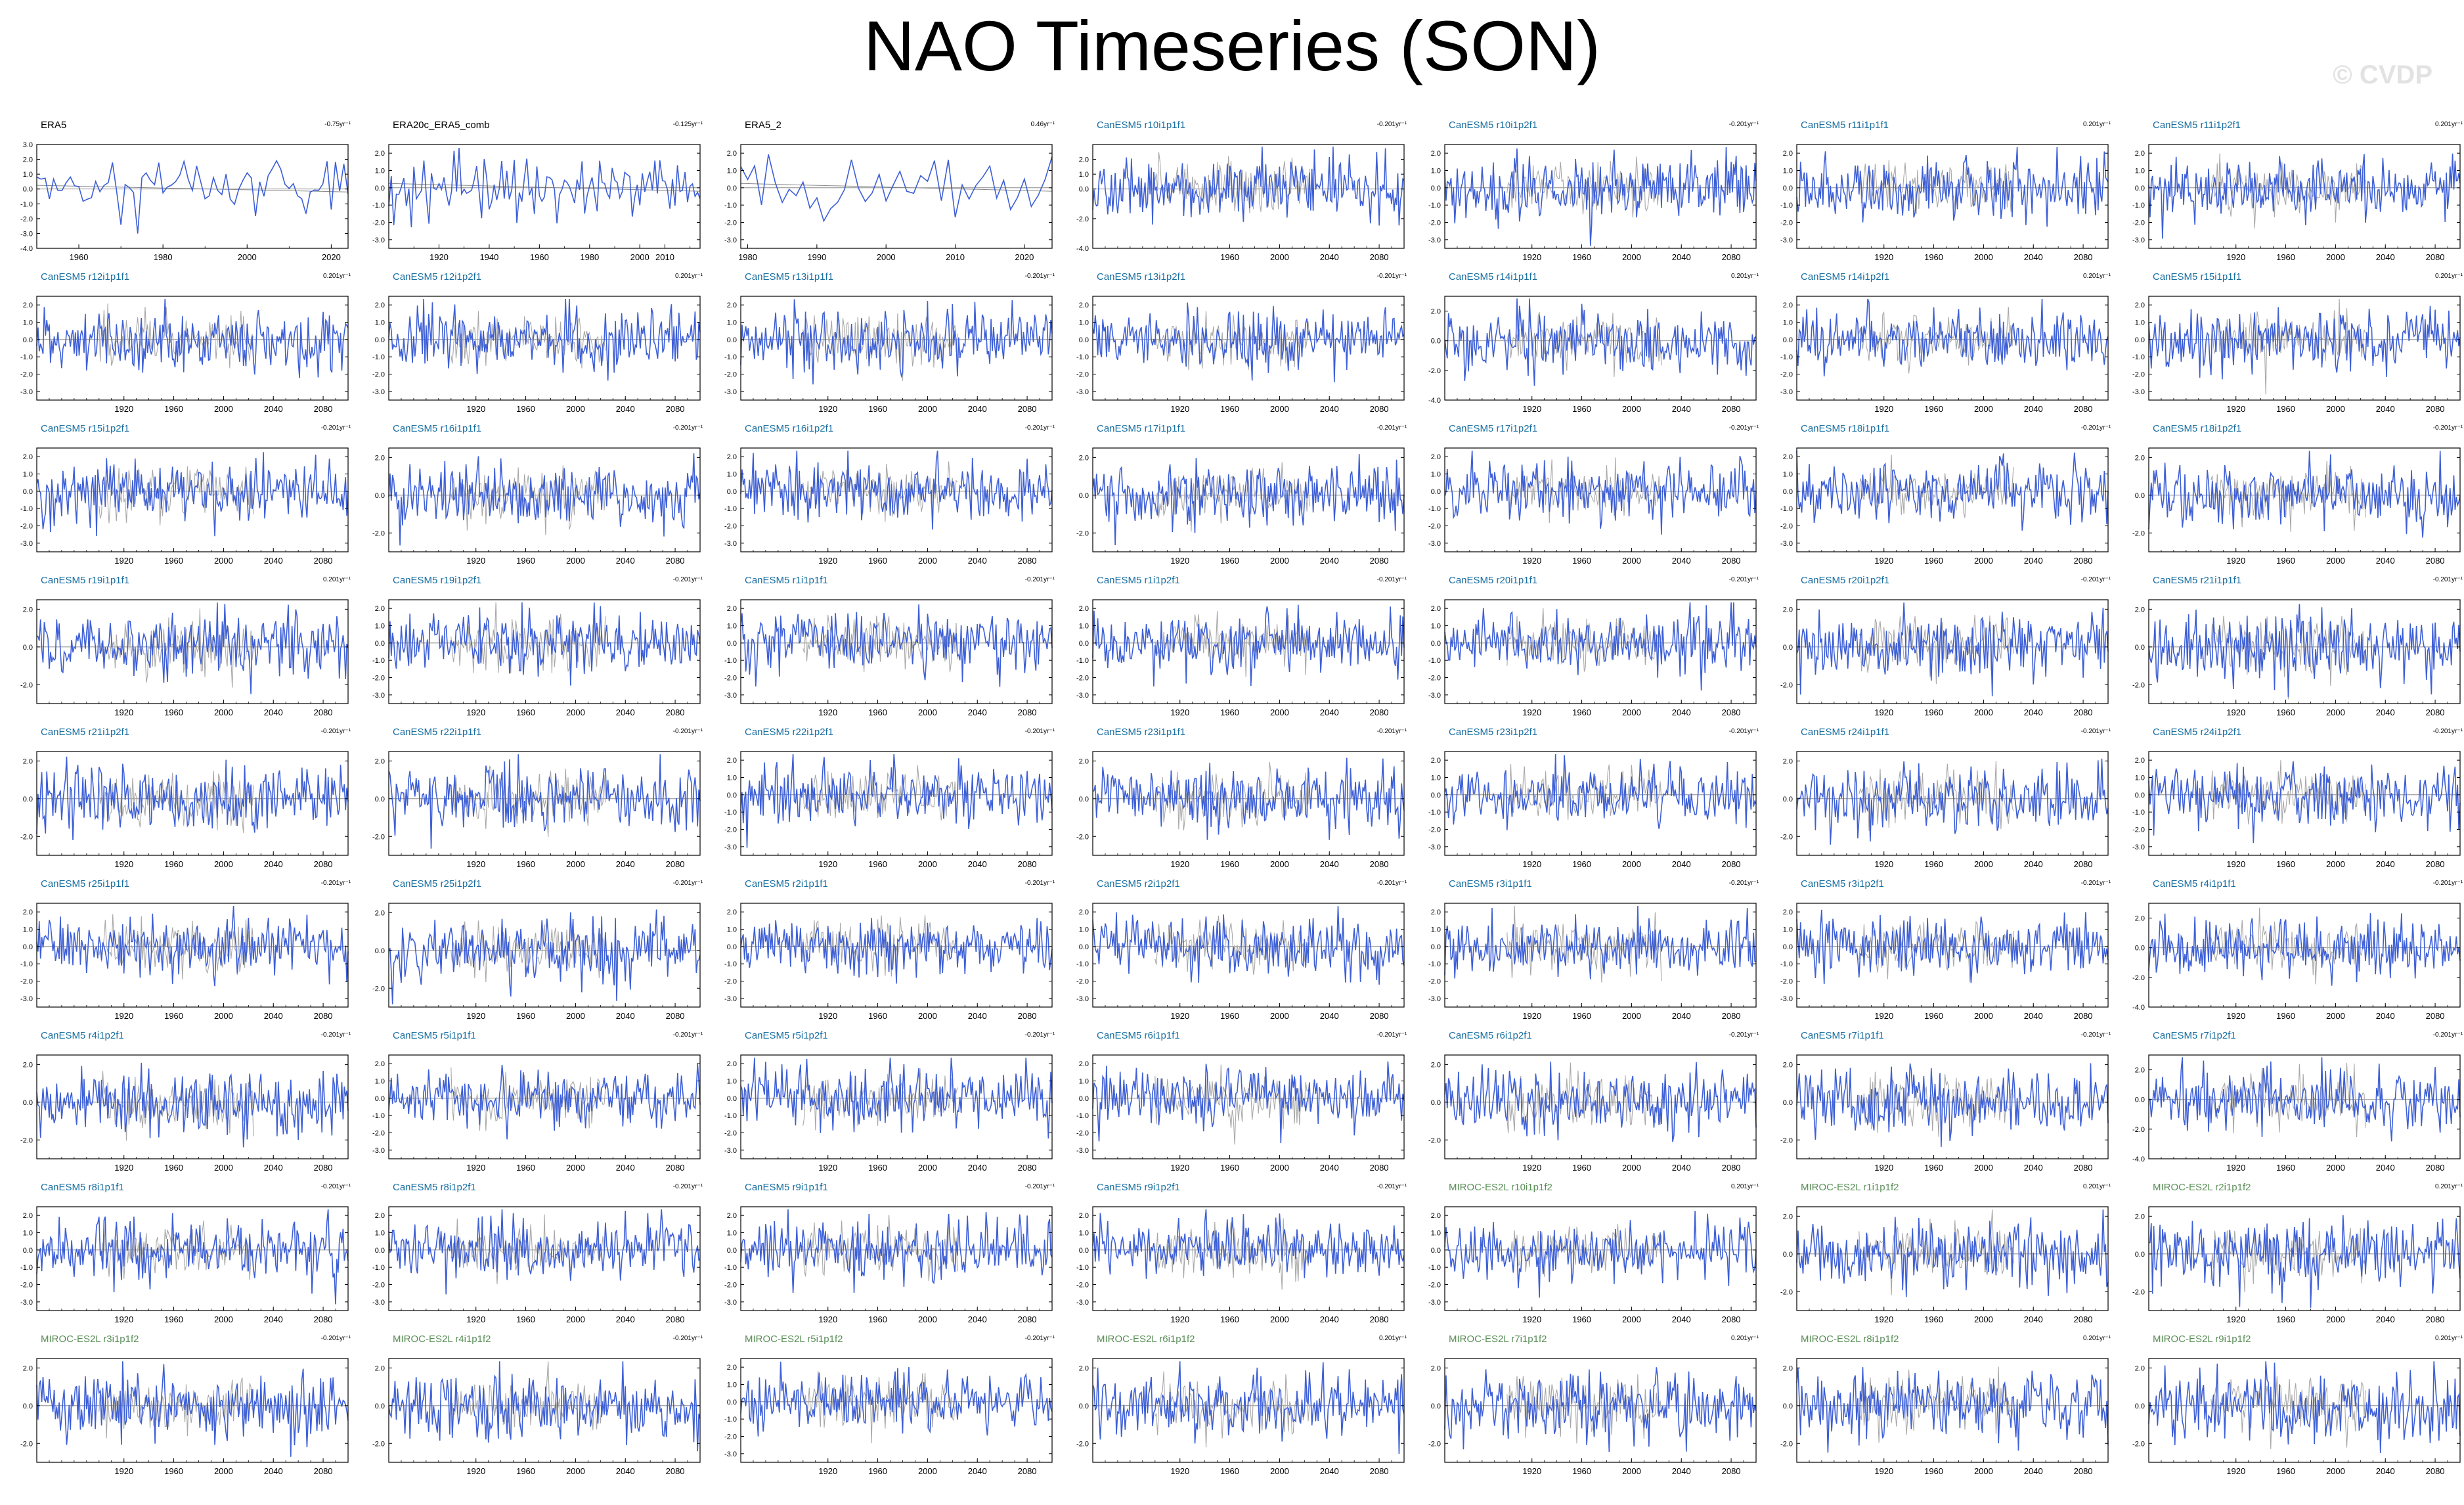 This screenshot has width=2464, height=1505. I want to click on panel-trend-label: 0.201yr⁻¹, so click(1393, 1338).